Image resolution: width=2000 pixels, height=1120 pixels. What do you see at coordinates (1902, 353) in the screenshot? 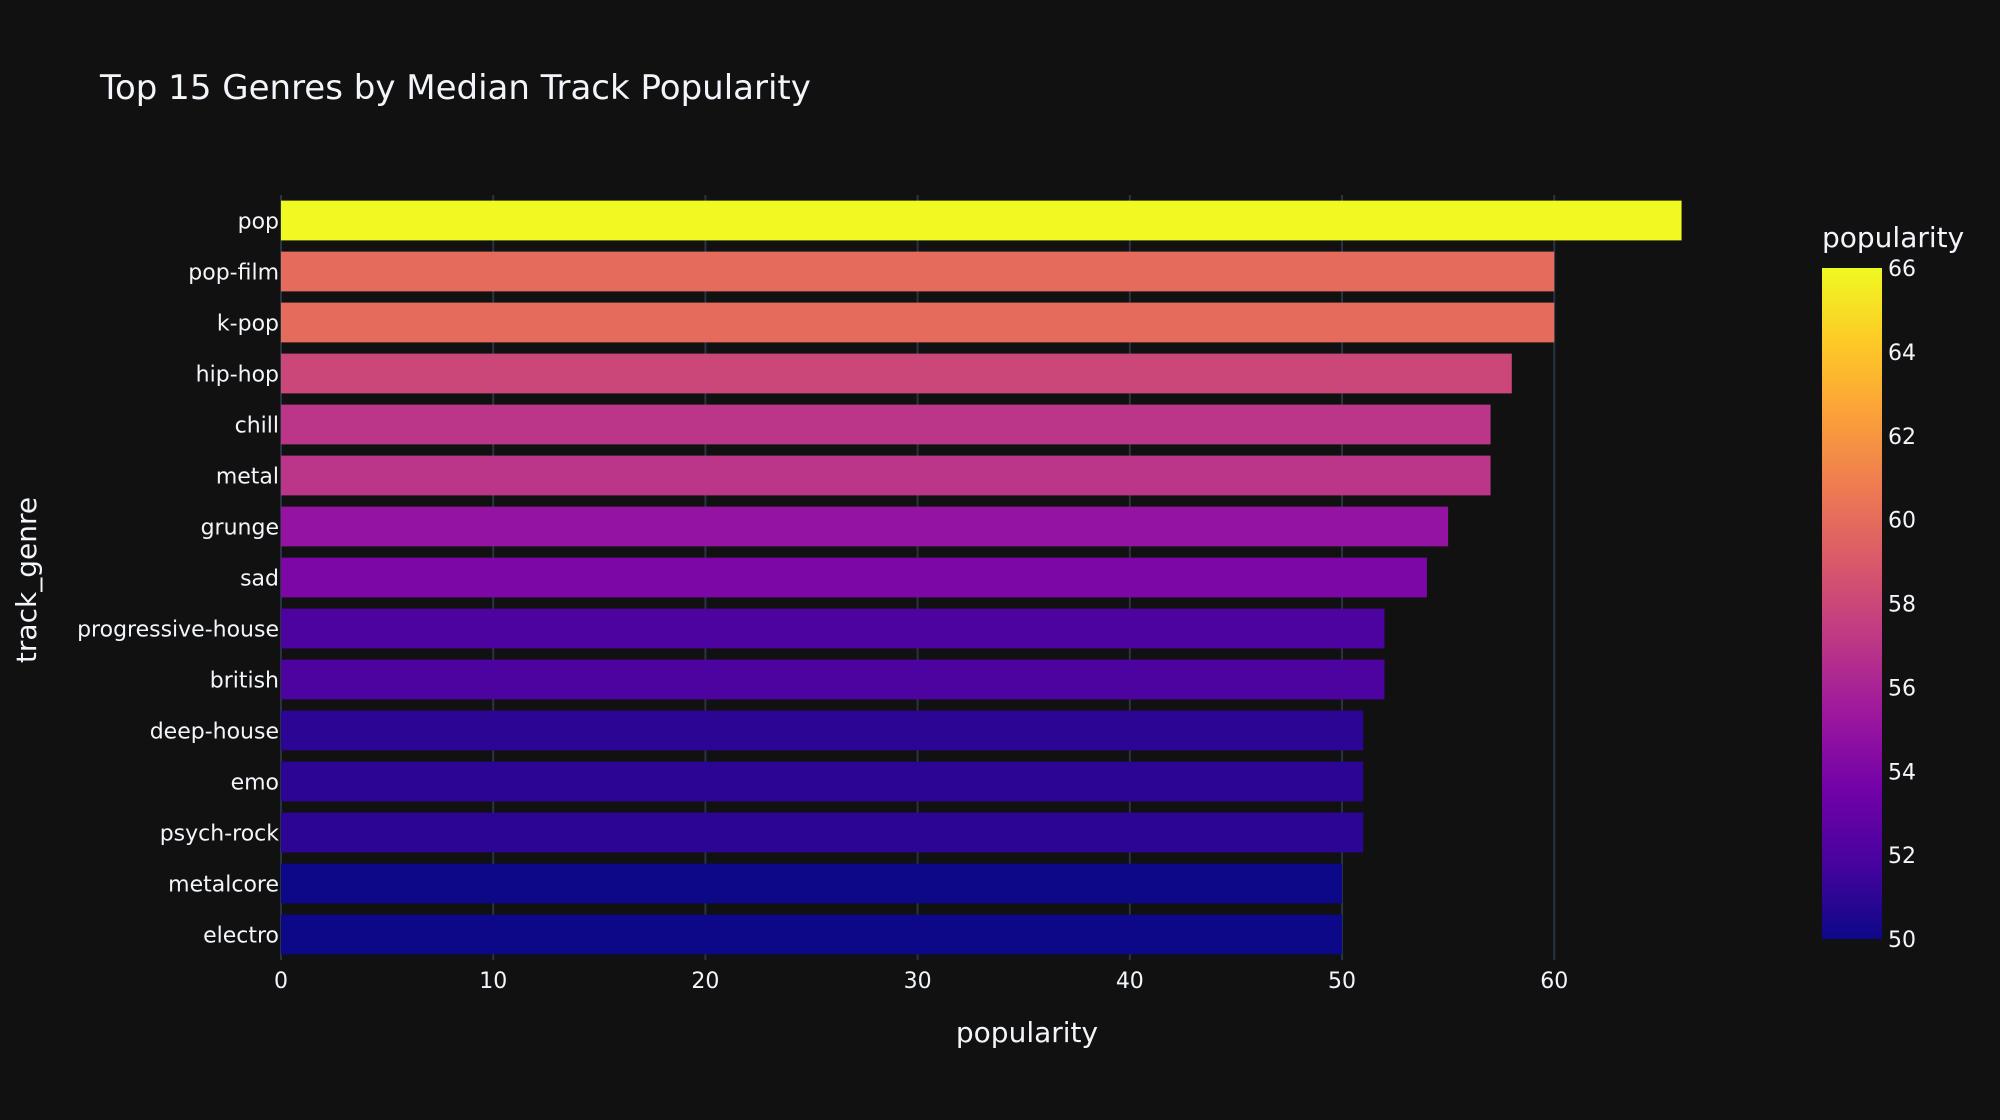
I see `colorbar-tick-label: 64` at bounding box center [1902, 353].